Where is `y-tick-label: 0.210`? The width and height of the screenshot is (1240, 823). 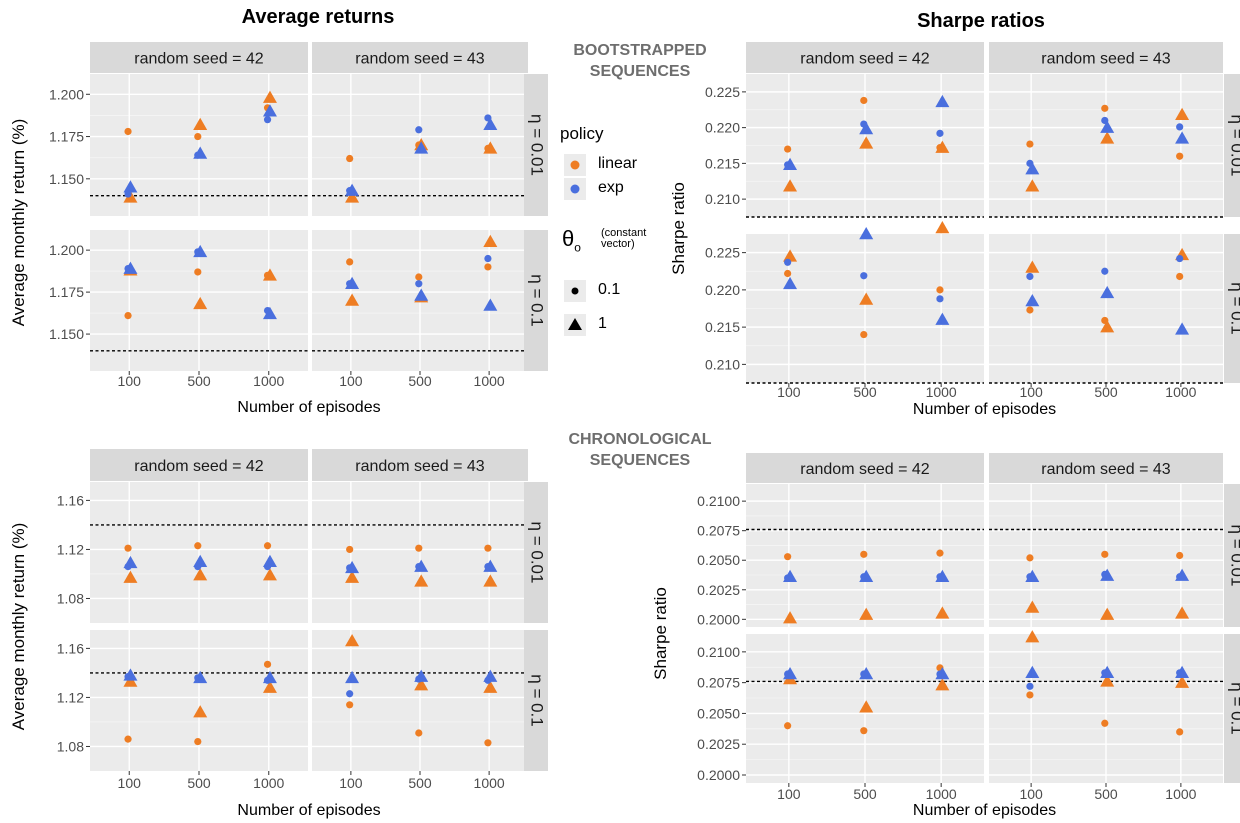 y-tick-label: 0.210 is located at coordinates (722, 364).